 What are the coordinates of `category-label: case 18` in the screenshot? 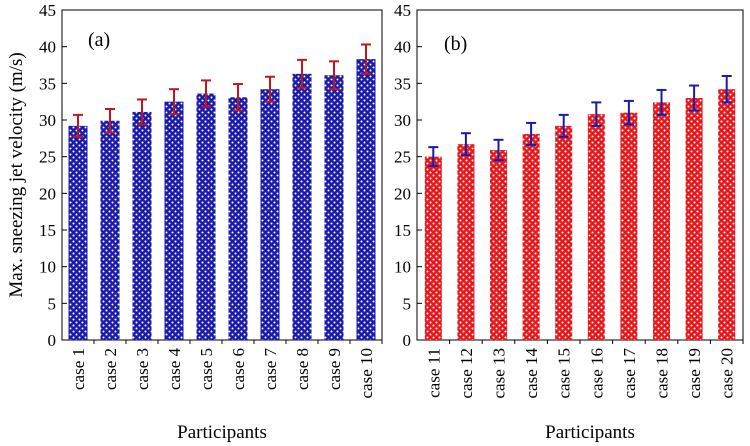 It's located at (662, 373).